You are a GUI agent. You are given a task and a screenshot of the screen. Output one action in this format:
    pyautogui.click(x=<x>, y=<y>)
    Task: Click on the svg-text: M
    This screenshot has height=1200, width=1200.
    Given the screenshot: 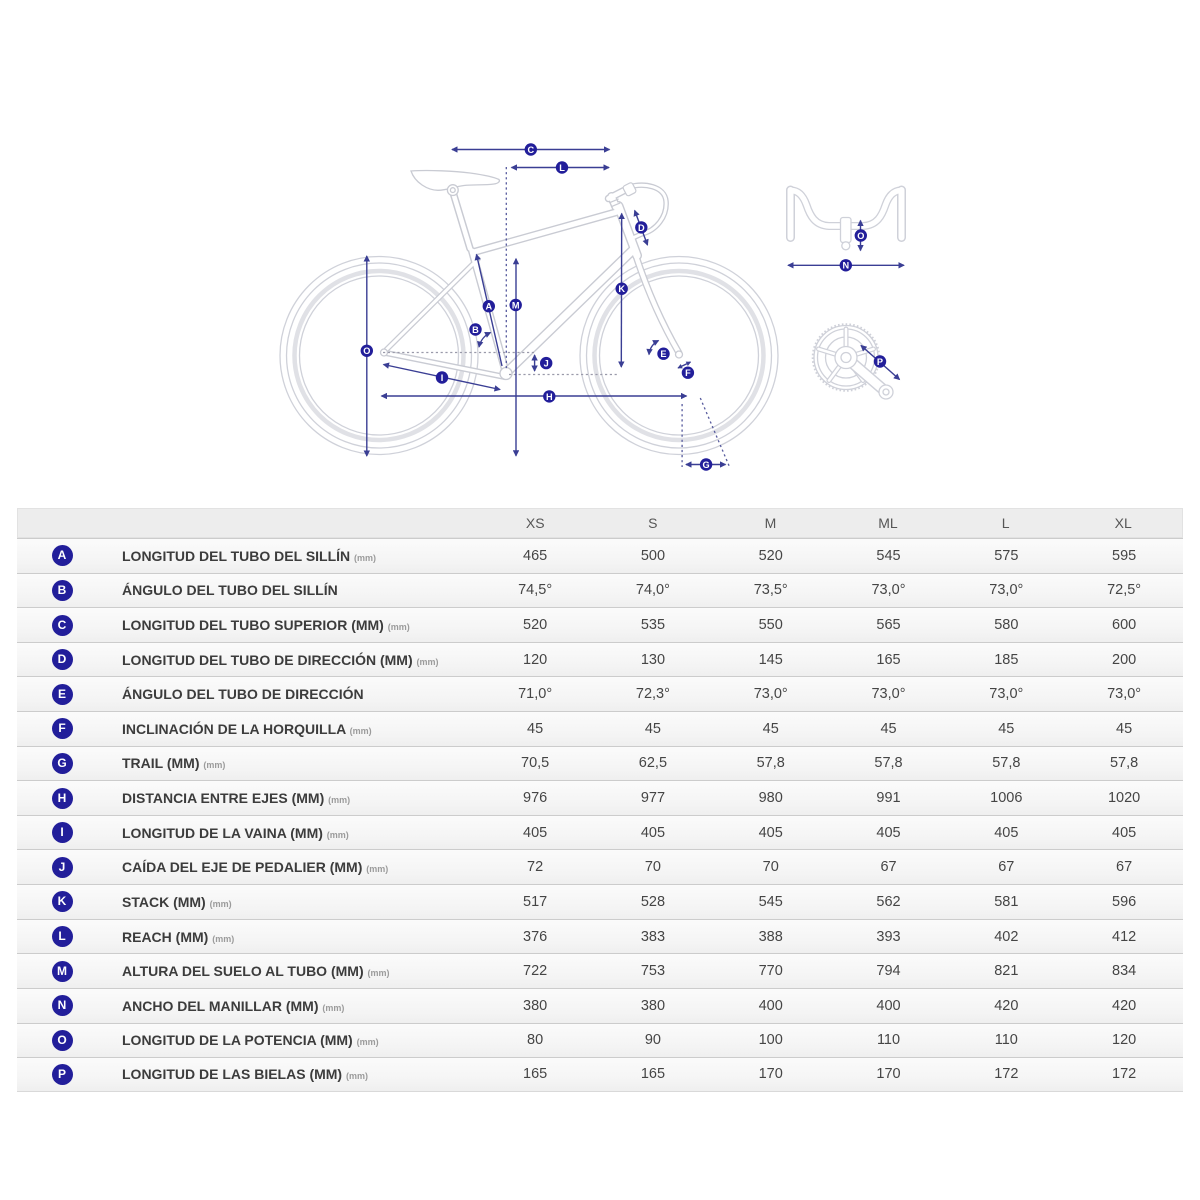 What is the action you would take?
    pyautogui.click(x=516, y=305)
    